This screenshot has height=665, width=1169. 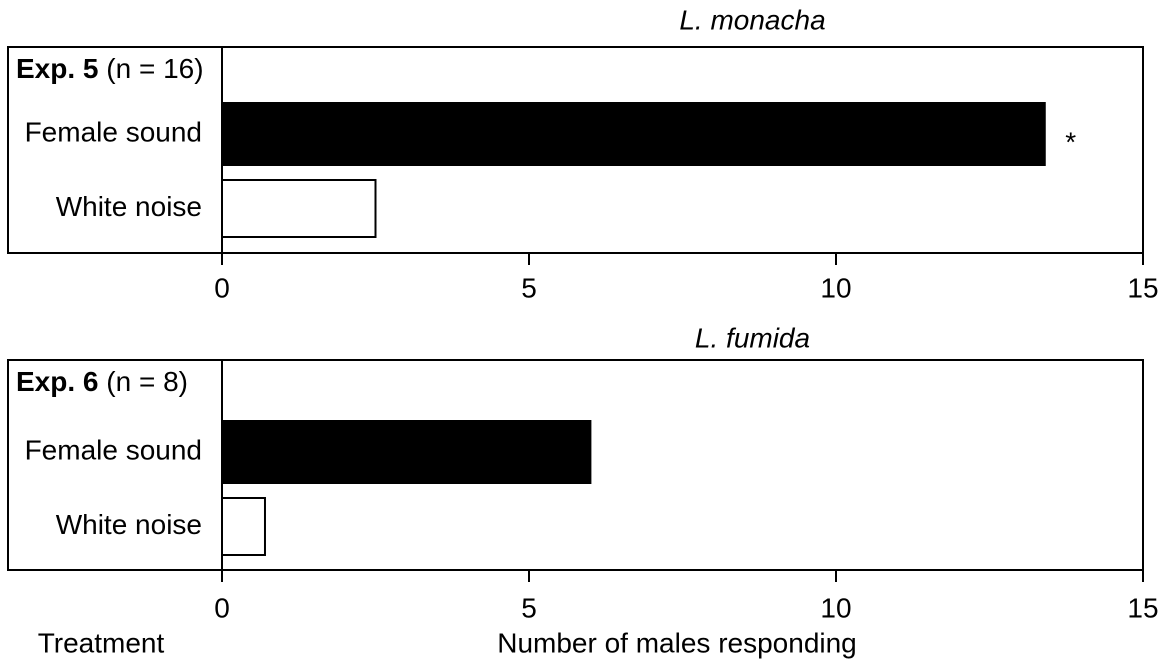 What do you see at coordinates (752, 337) in the screenshot?
I see `panel-title: L. fumida` at bounding box center [752, 337].